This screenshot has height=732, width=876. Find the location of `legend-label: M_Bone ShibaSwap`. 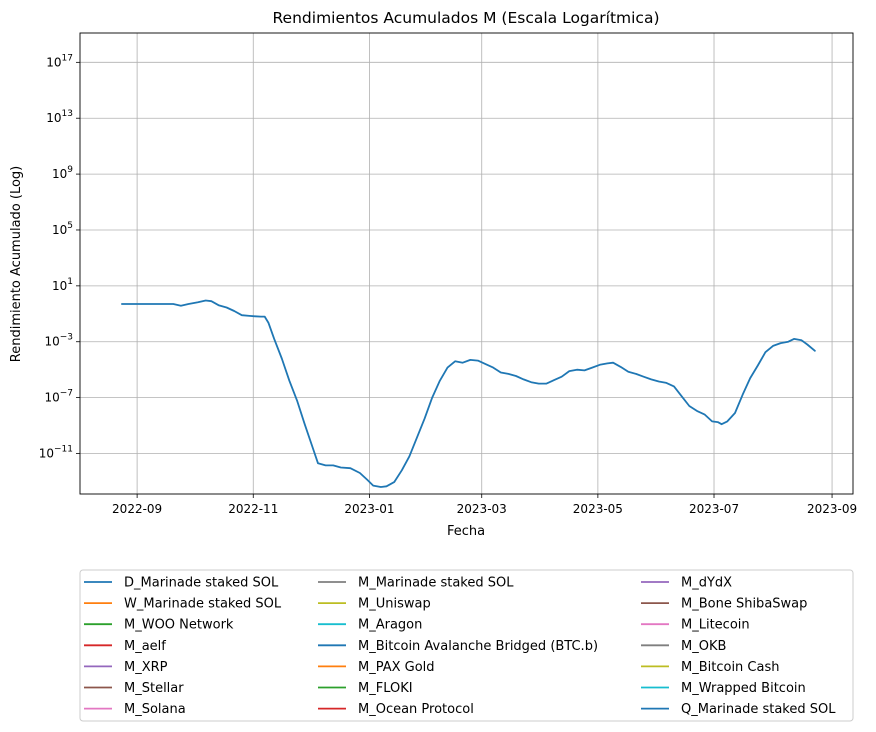

legend-label: M_Bone ShibaSwap is located at coordinates (744, 604).